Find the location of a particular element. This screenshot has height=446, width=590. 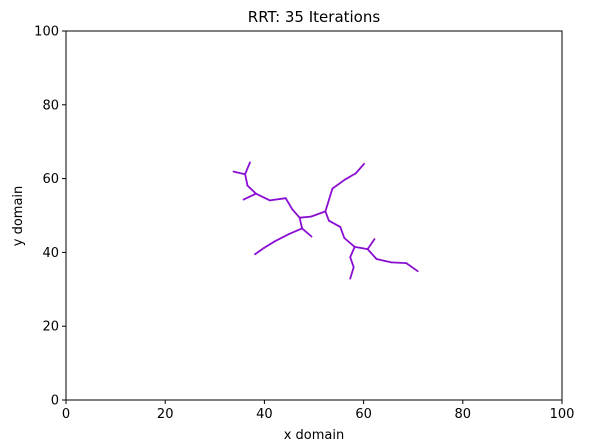

y-tick-label: 100 is located at coordinates (46, 32).